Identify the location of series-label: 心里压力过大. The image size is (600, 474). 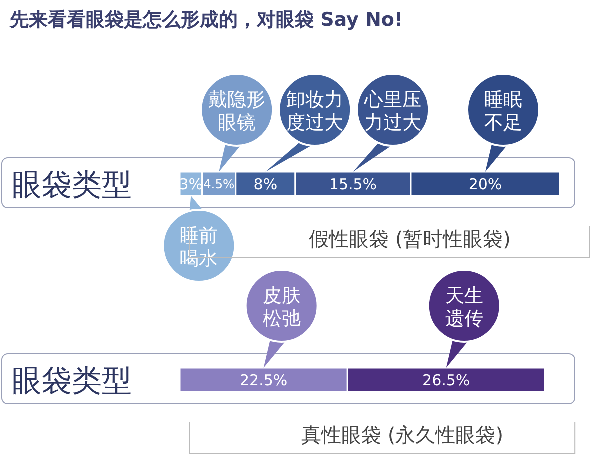
(393, 111).